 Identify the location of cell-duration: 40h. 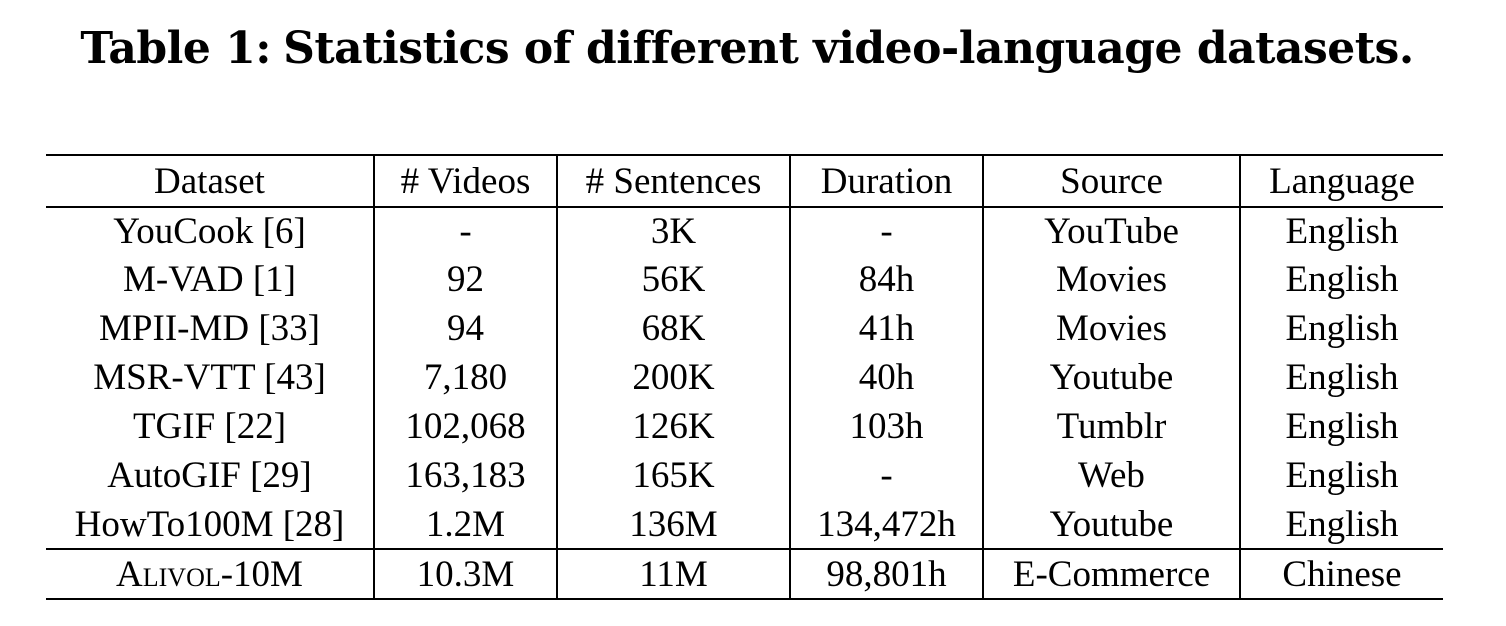
(886, 377).